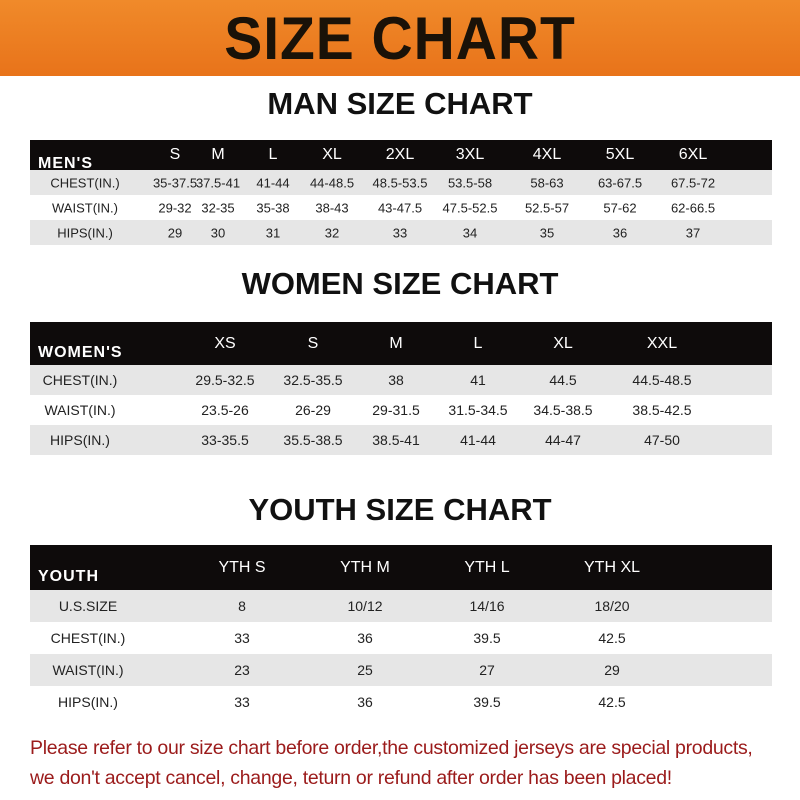 This screenshot has width=800, height=800. What do you see at coordinates (470, 232) in the screenshot?
I see `table-cell: 34` at bounding box center [470, 232].